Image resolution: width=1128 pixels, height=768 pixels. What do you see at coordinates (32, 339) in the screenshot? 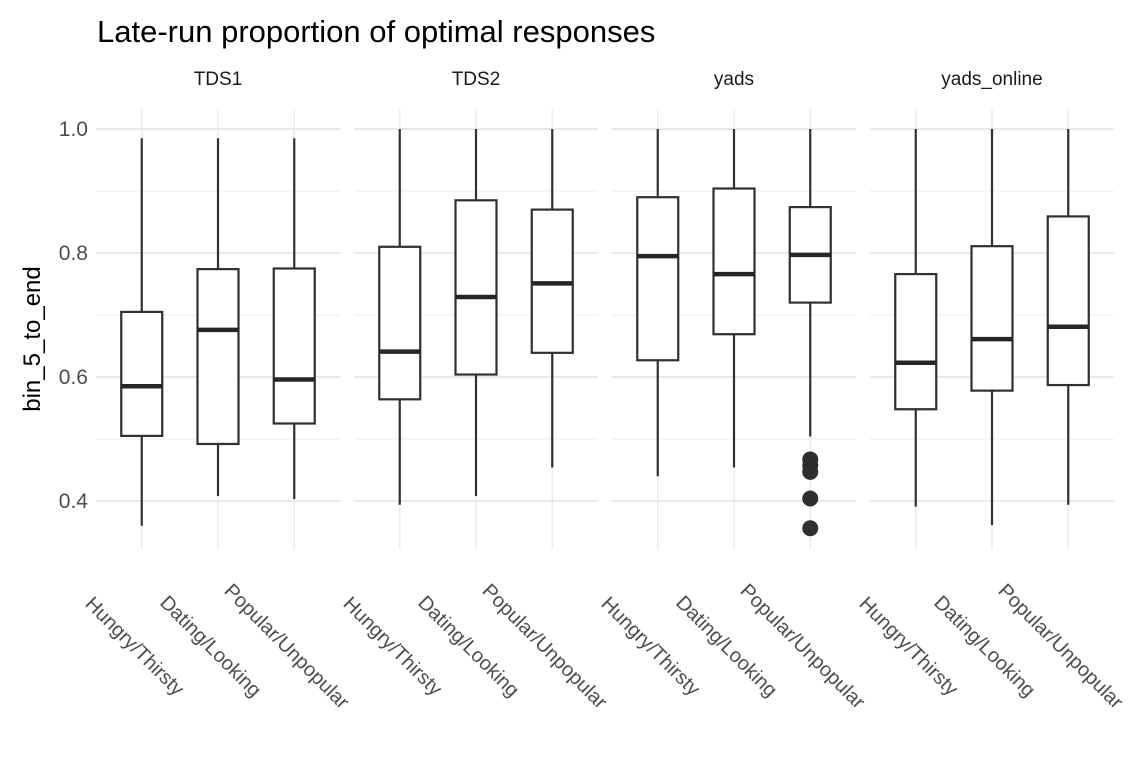
I see `y-axis-title: bin_5_to_end` at bounding box center [32, 339].